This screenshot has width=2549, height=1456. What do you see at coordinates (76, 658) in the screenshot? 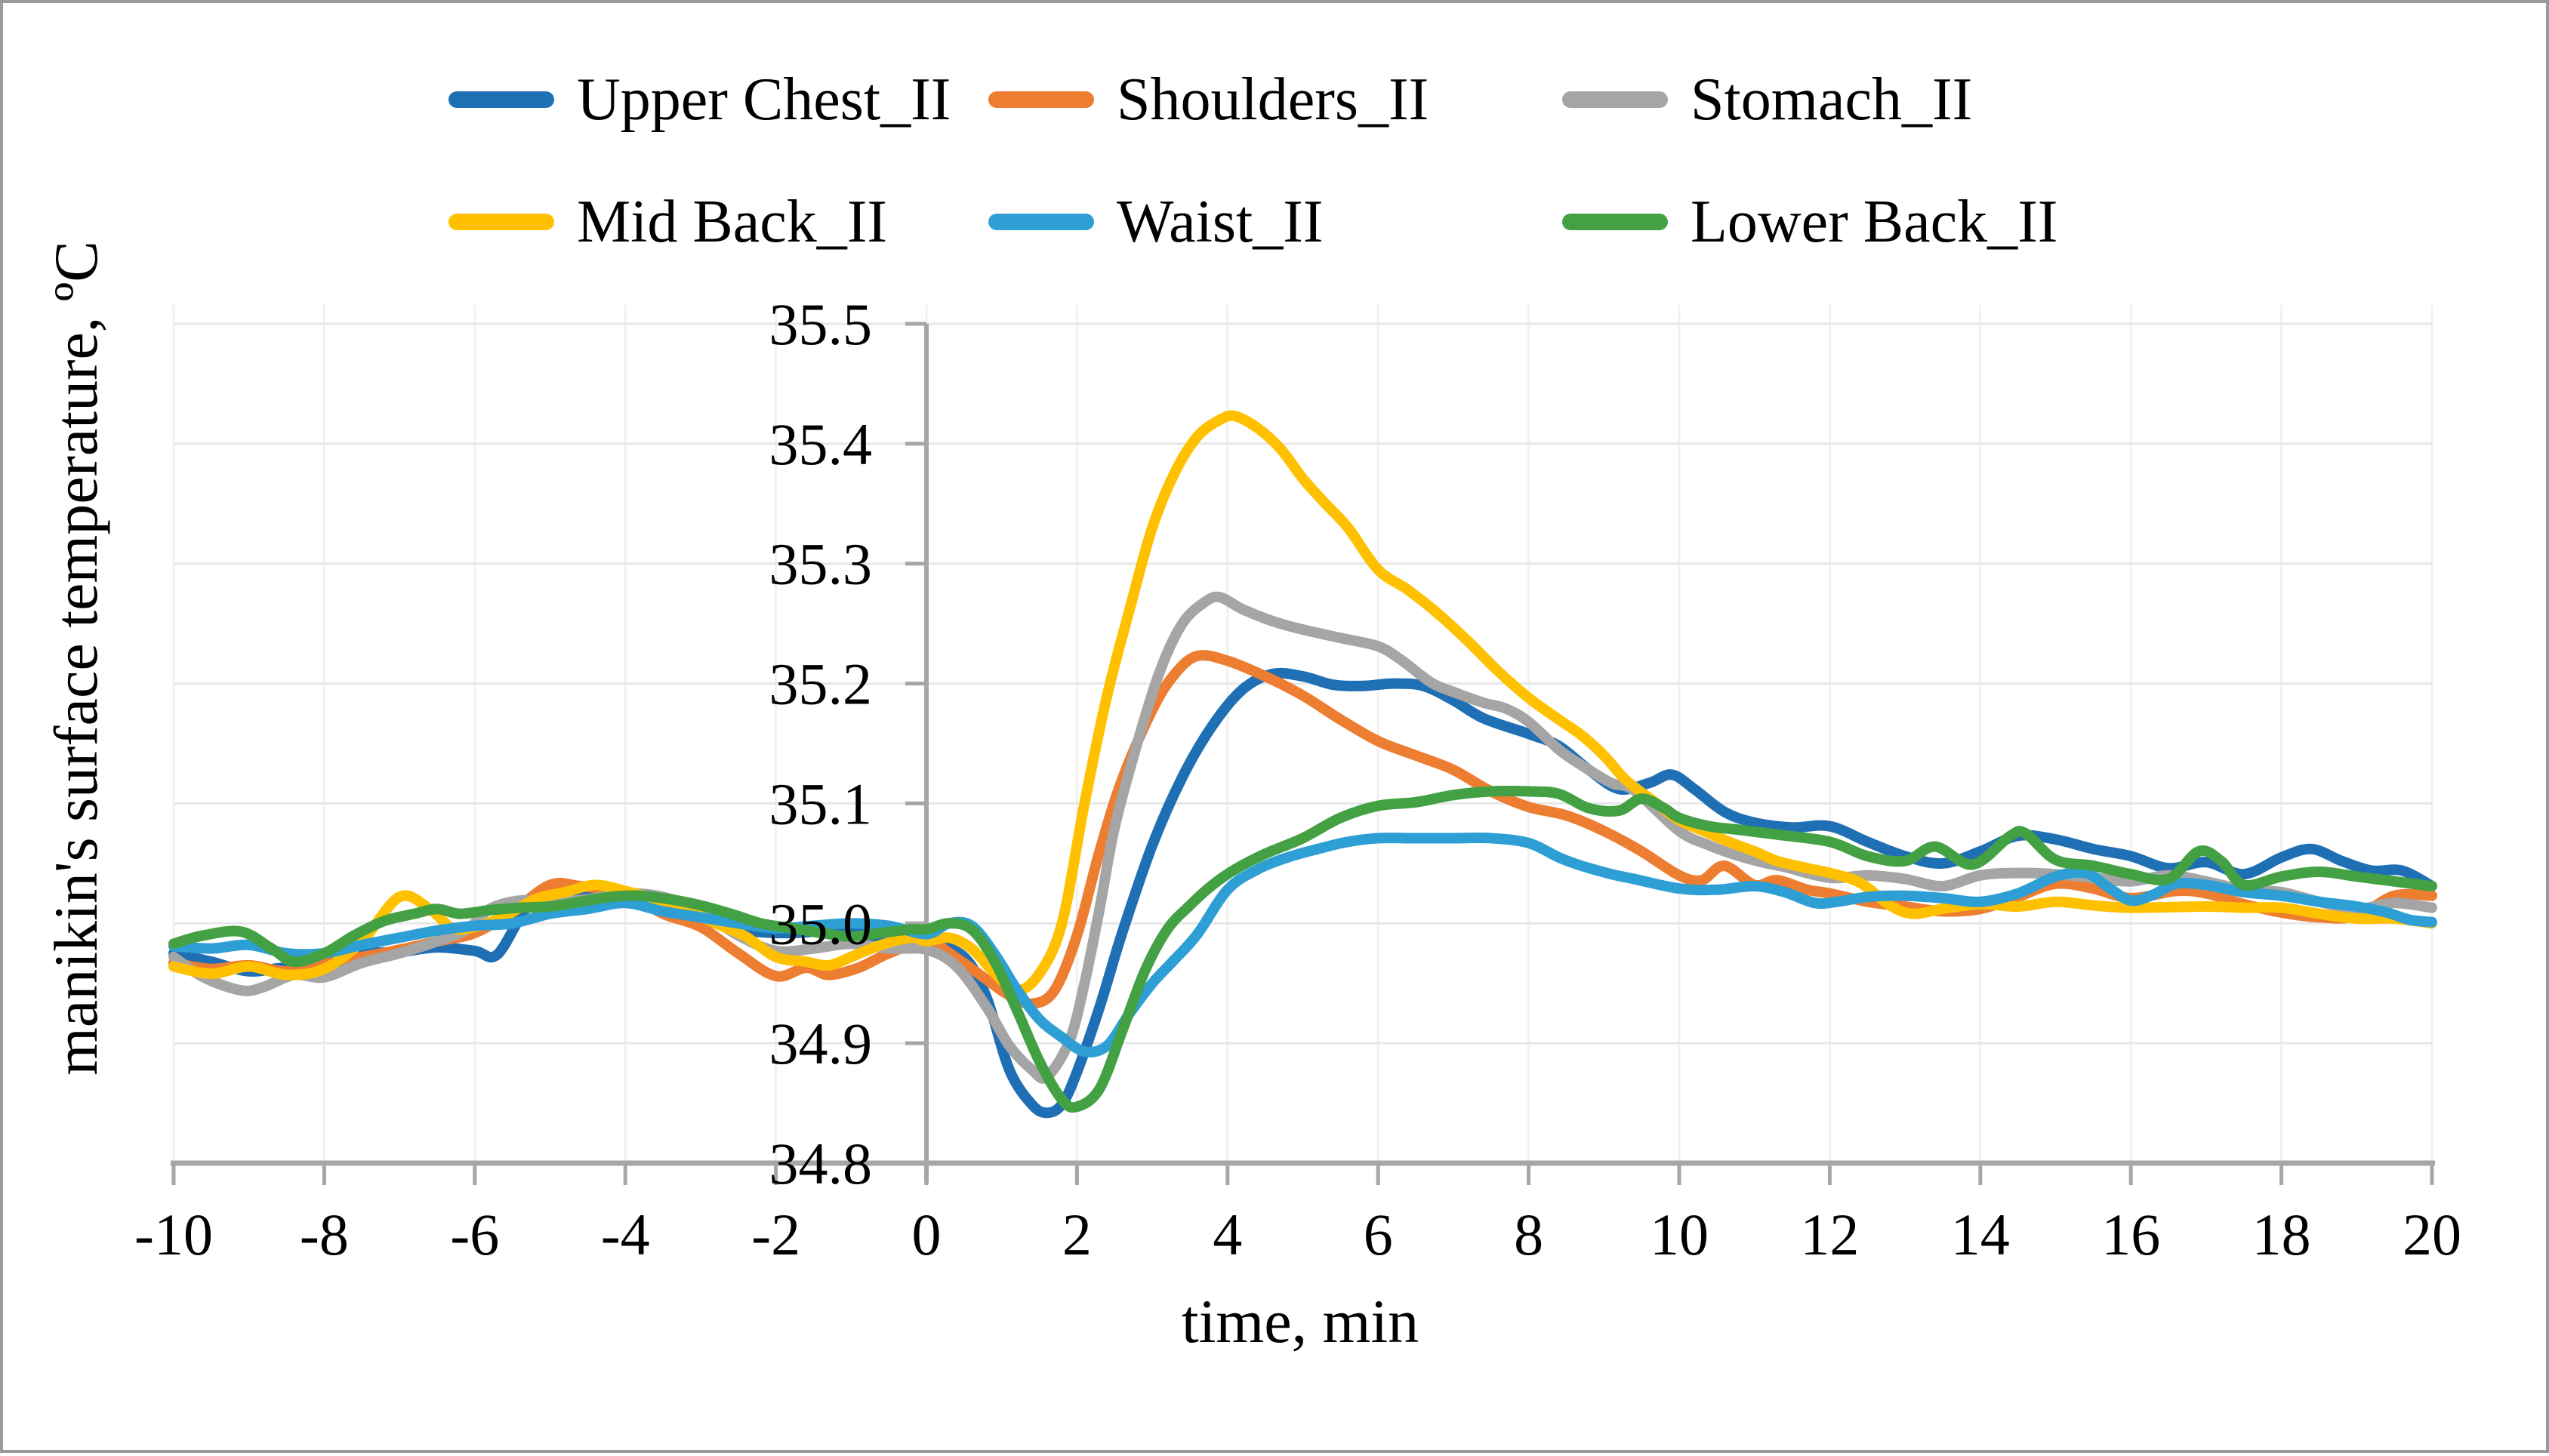
I see `y-axis-title: manikin's surface temperature, ºC` at bounding box center [76, 658].